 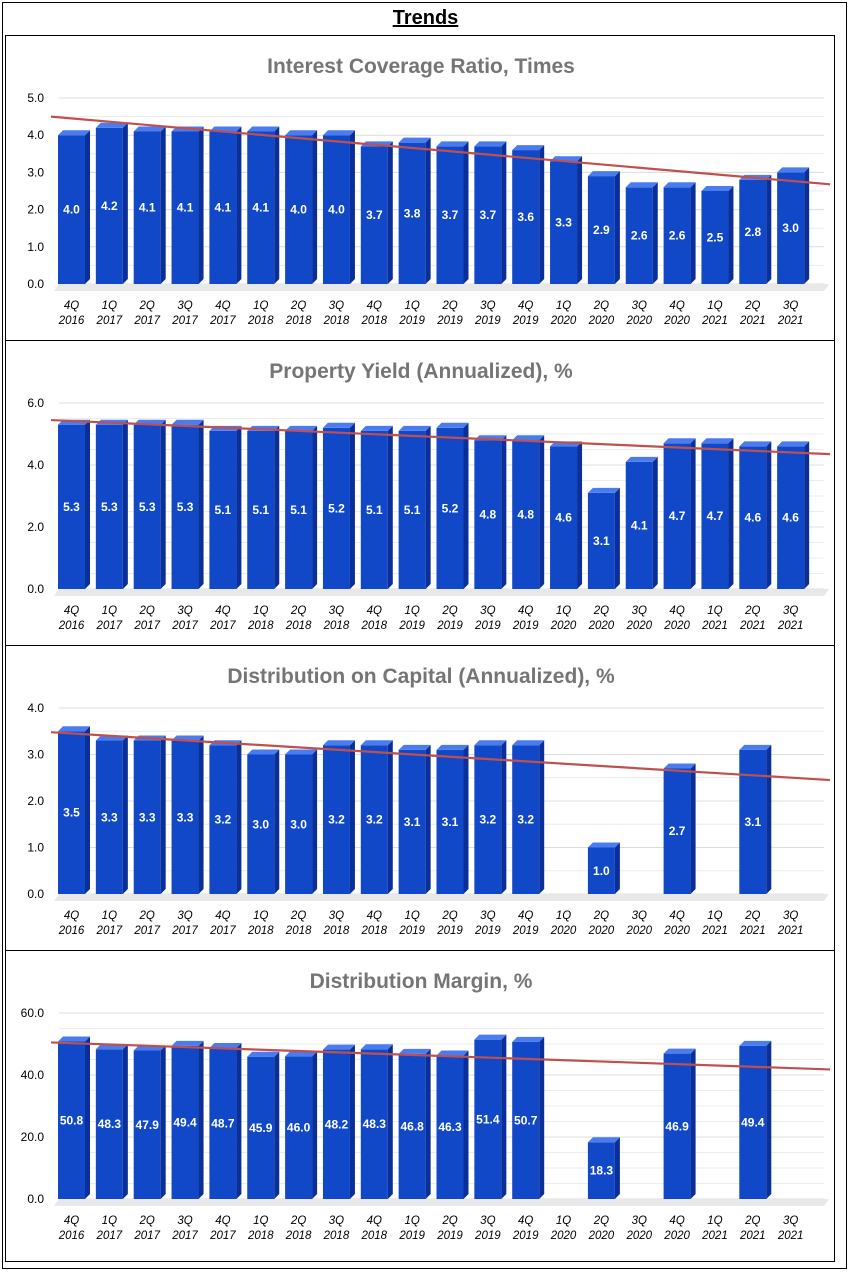 What do you see at coordinates (488, 1119) in the screenshot?
I see `bar-value-label: 51.4` at bounding box center [488, 1119].